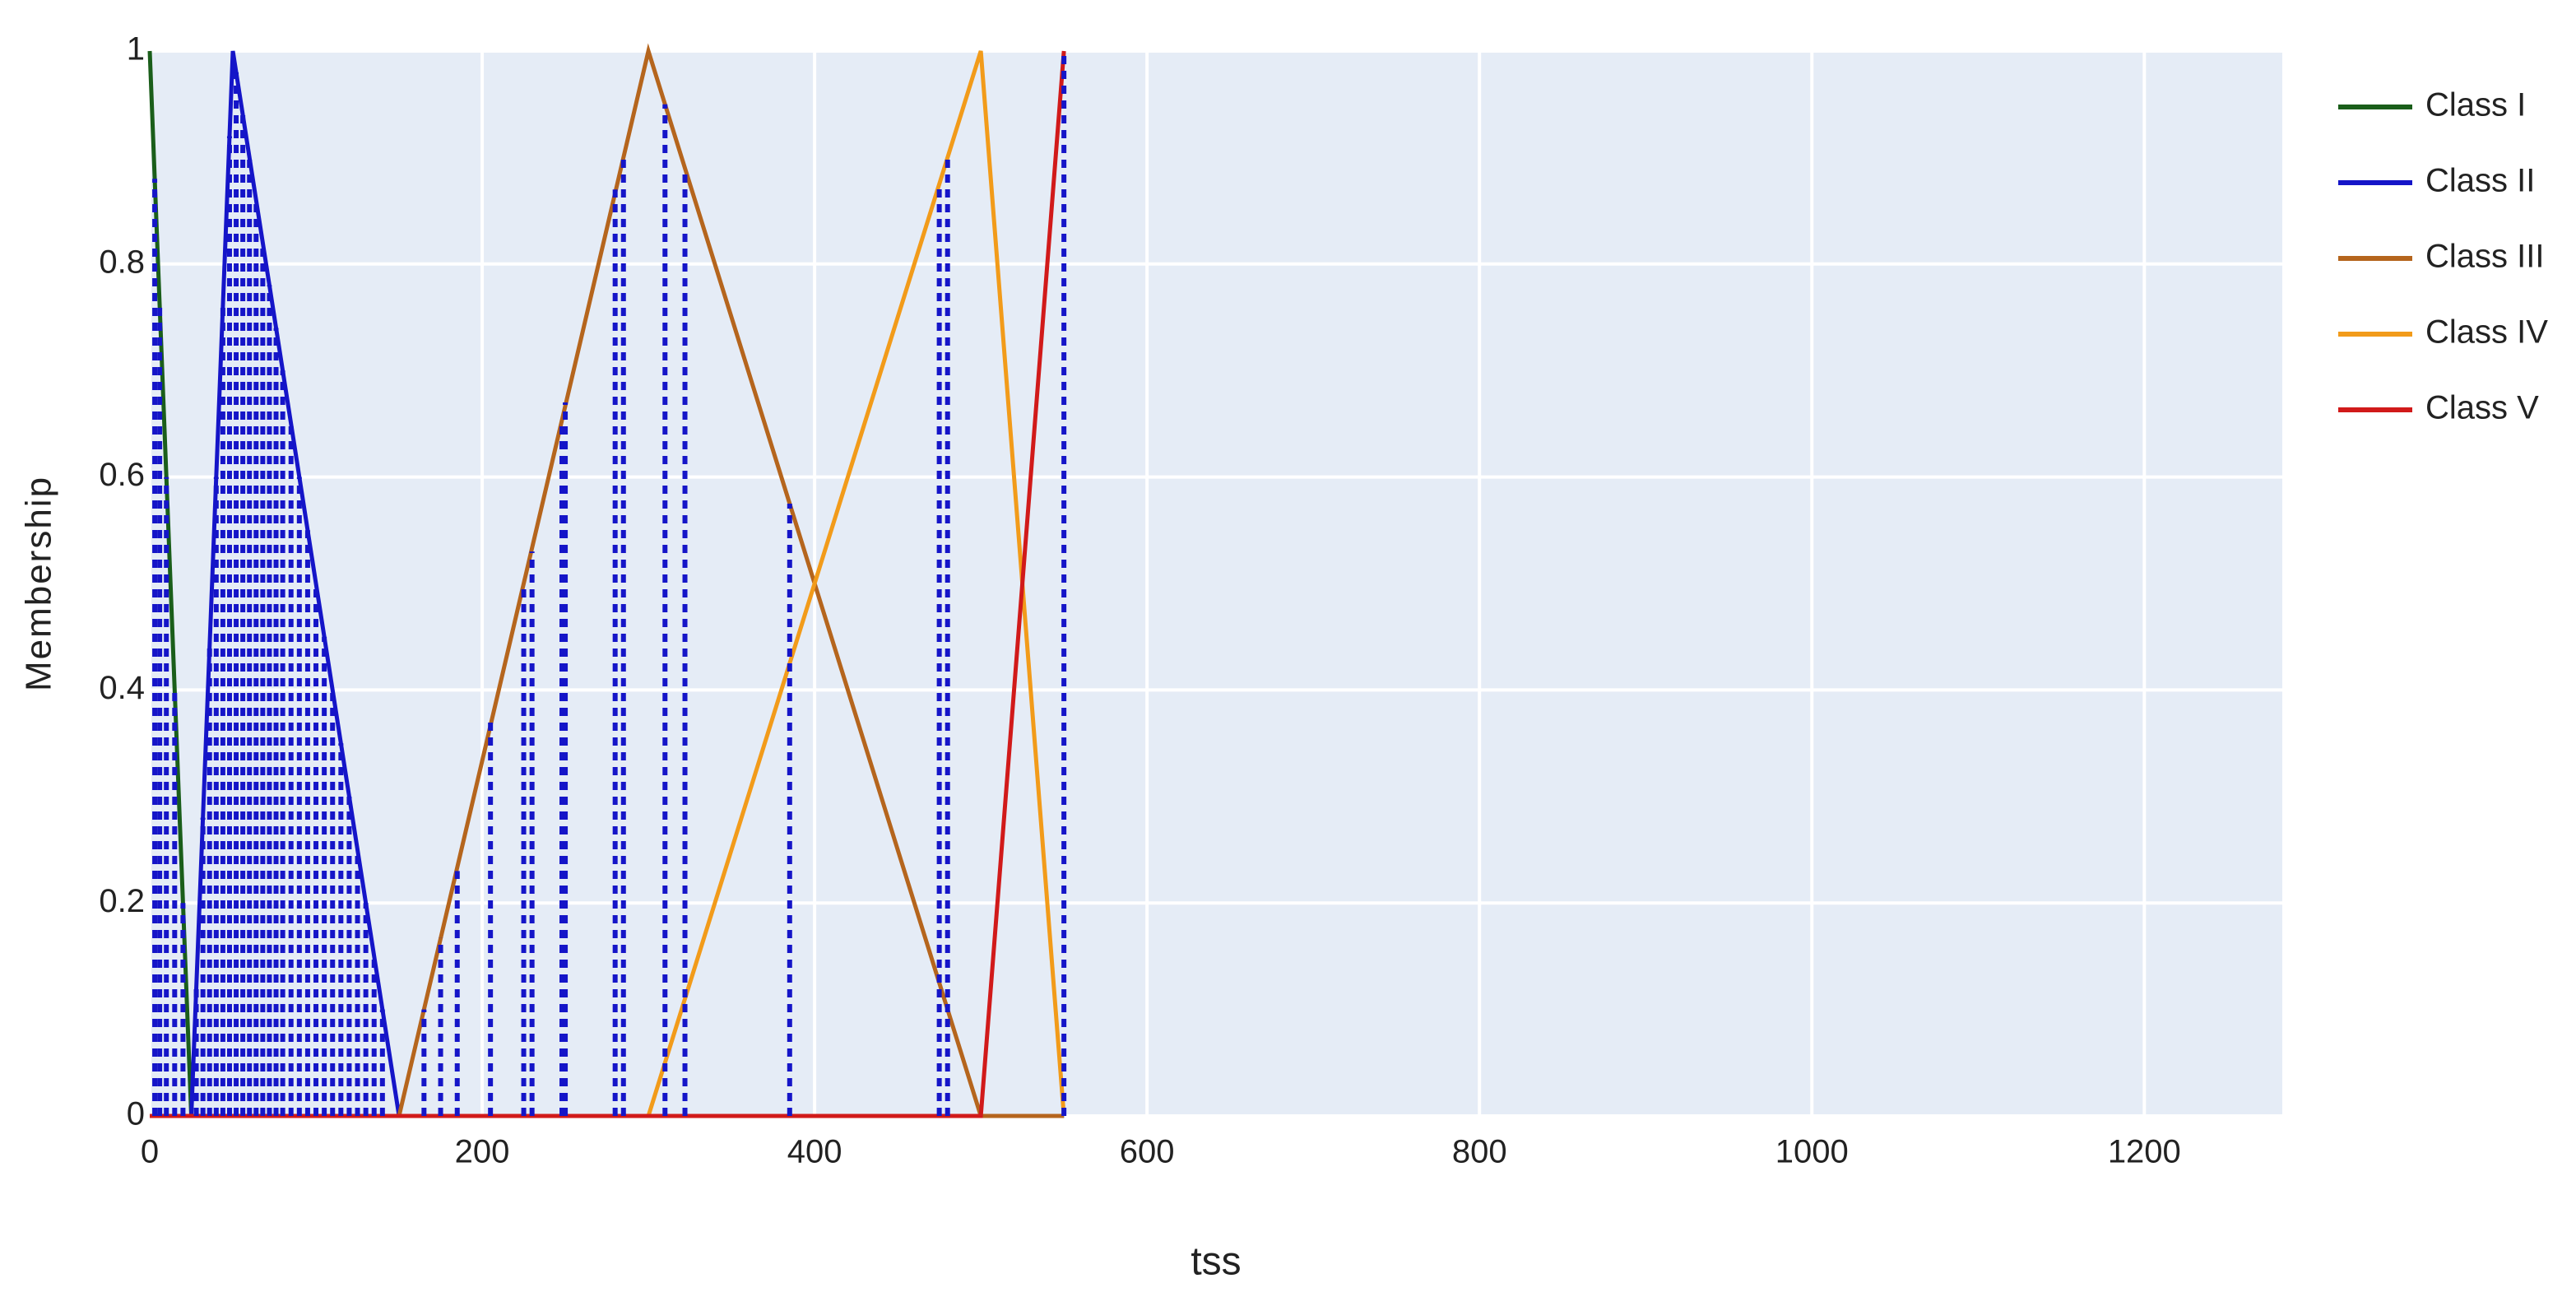 Image resolution: width=2576 pixels, height=1311 pixels. What do you see at coordinates (1812, 1152) in the screenshot?
I see `x-tick-label: 1000` at bounding box center [1812, 1152].